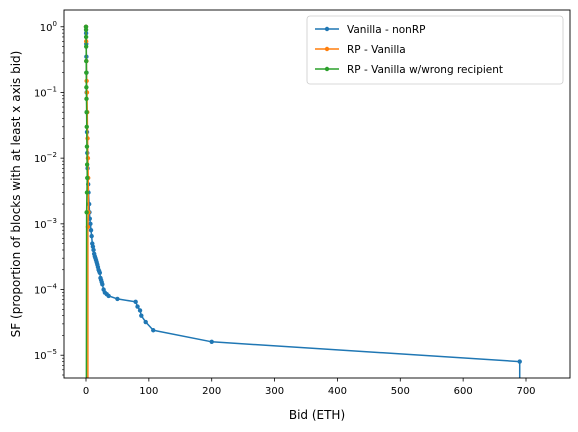 This screenshot has height=432, width=578. I want to click on x-axis: 0 100 200 300 400 500 600 700, so click(309, 387).